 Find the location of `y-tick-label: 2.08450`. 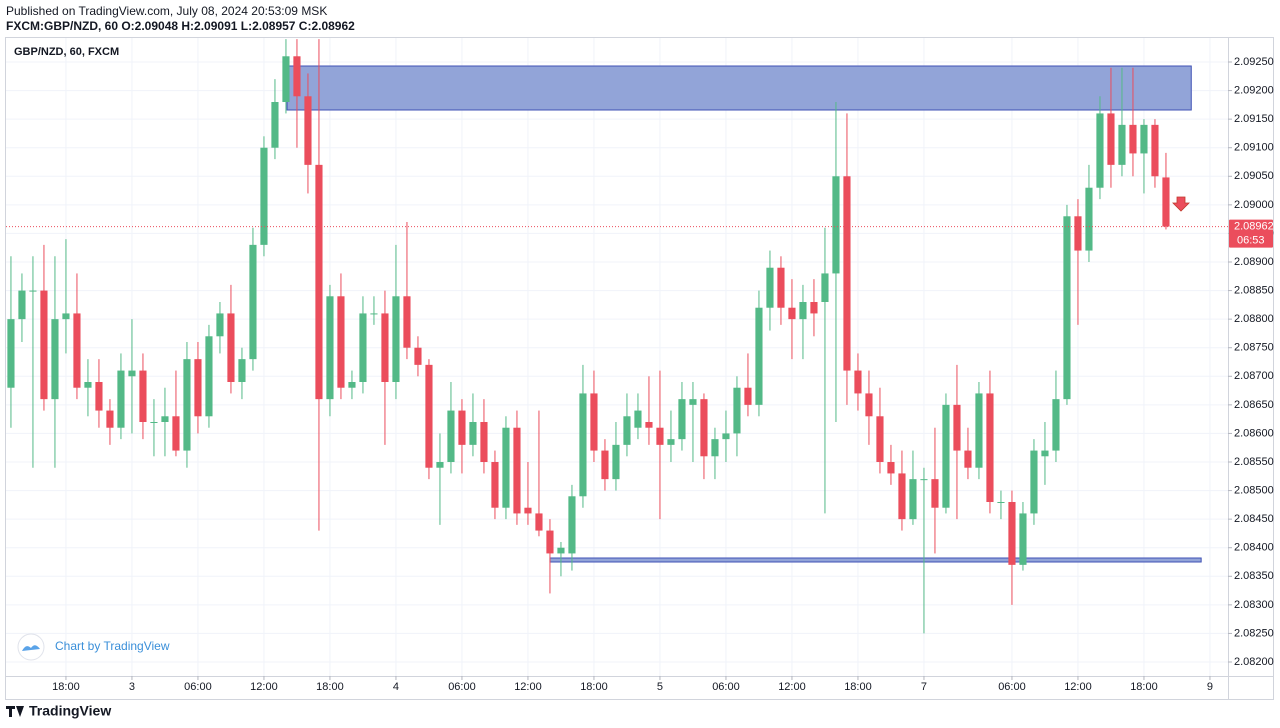

y-tick-label: 2.08450 is located at coordinates (1254, 519).